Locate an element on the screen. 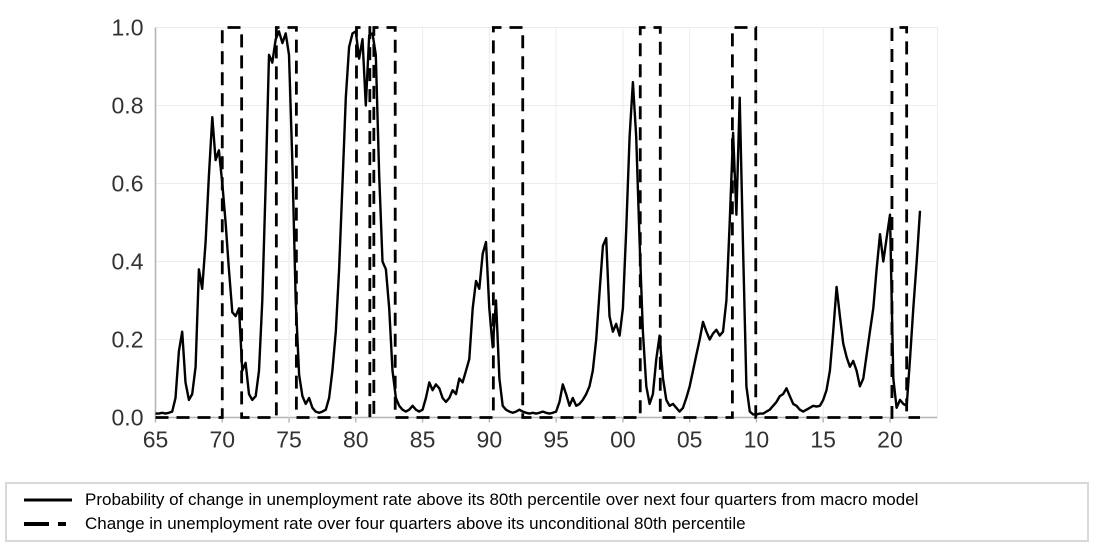 Image resolution: width=1100 pixels, height=559 pixels. x-axis-tick-label: 90 is located at coordinates (490, 440).